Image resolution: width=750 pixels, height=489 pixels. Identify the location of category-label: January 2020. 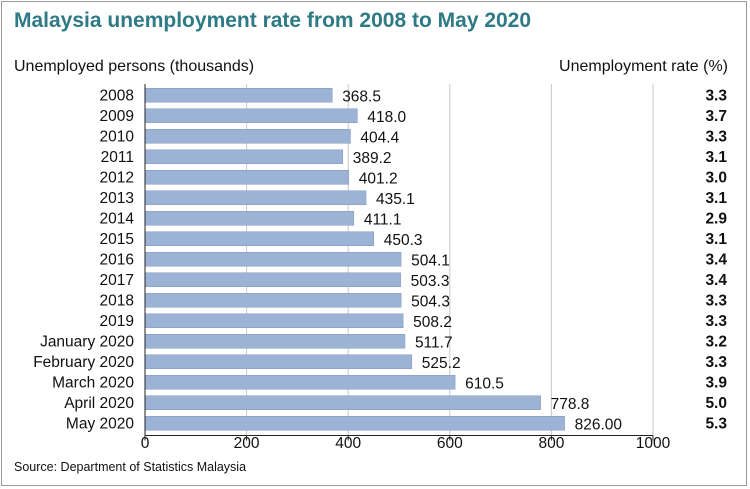
(87, 341).